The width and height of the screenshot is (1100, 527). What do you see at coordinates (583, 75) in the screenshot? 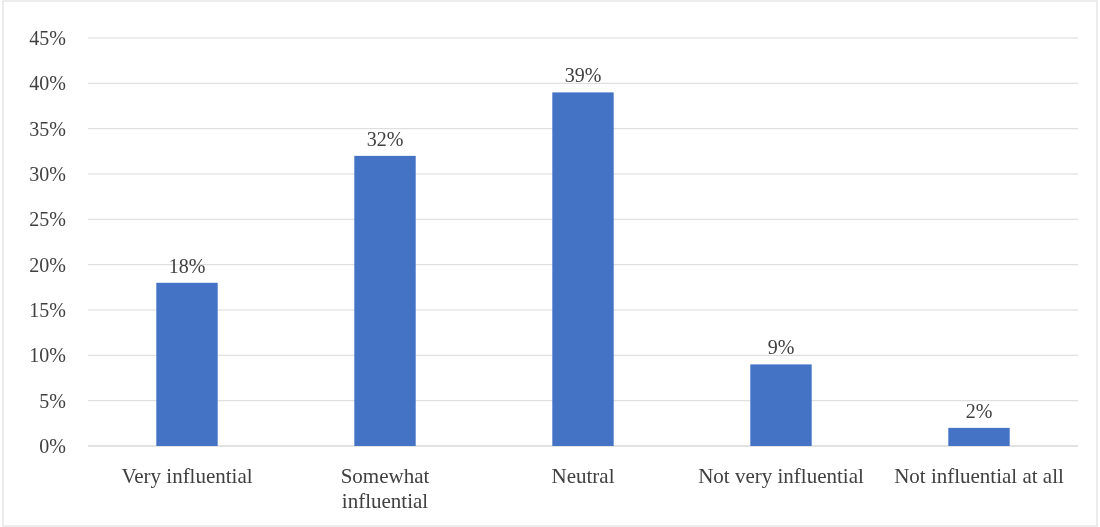
I see `data-label: 39%` at bounding box center [583, 75].